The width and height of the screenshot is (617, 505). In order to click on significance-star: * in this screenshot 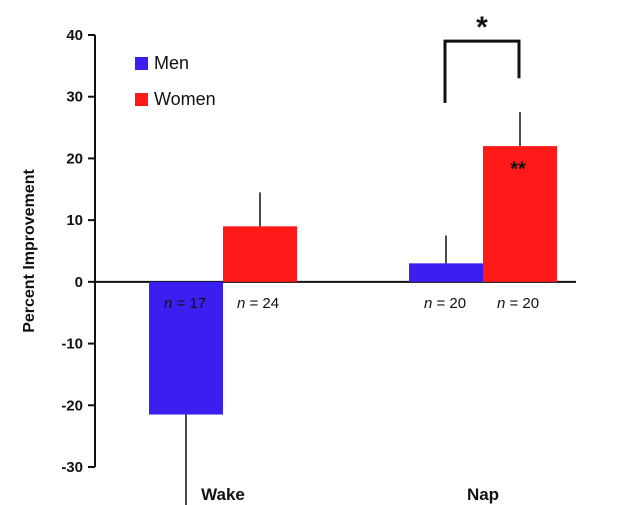, I will do `click(482, 27)`.